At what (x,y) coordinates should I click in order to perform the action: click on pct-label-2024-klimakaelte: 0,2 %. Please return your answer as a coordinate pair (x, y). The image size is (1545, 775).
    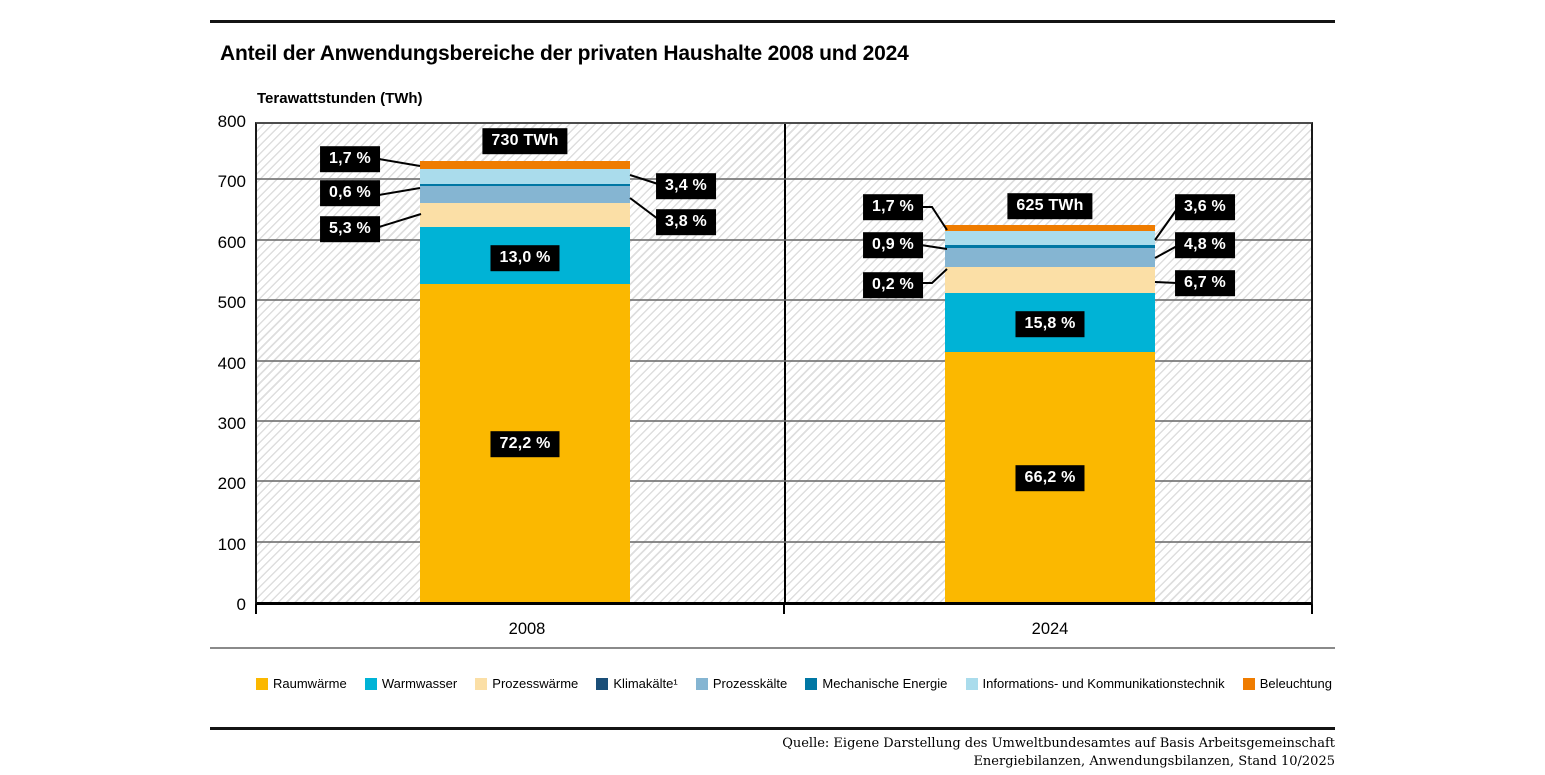
    Looking at the image, I should click on (893, 285).